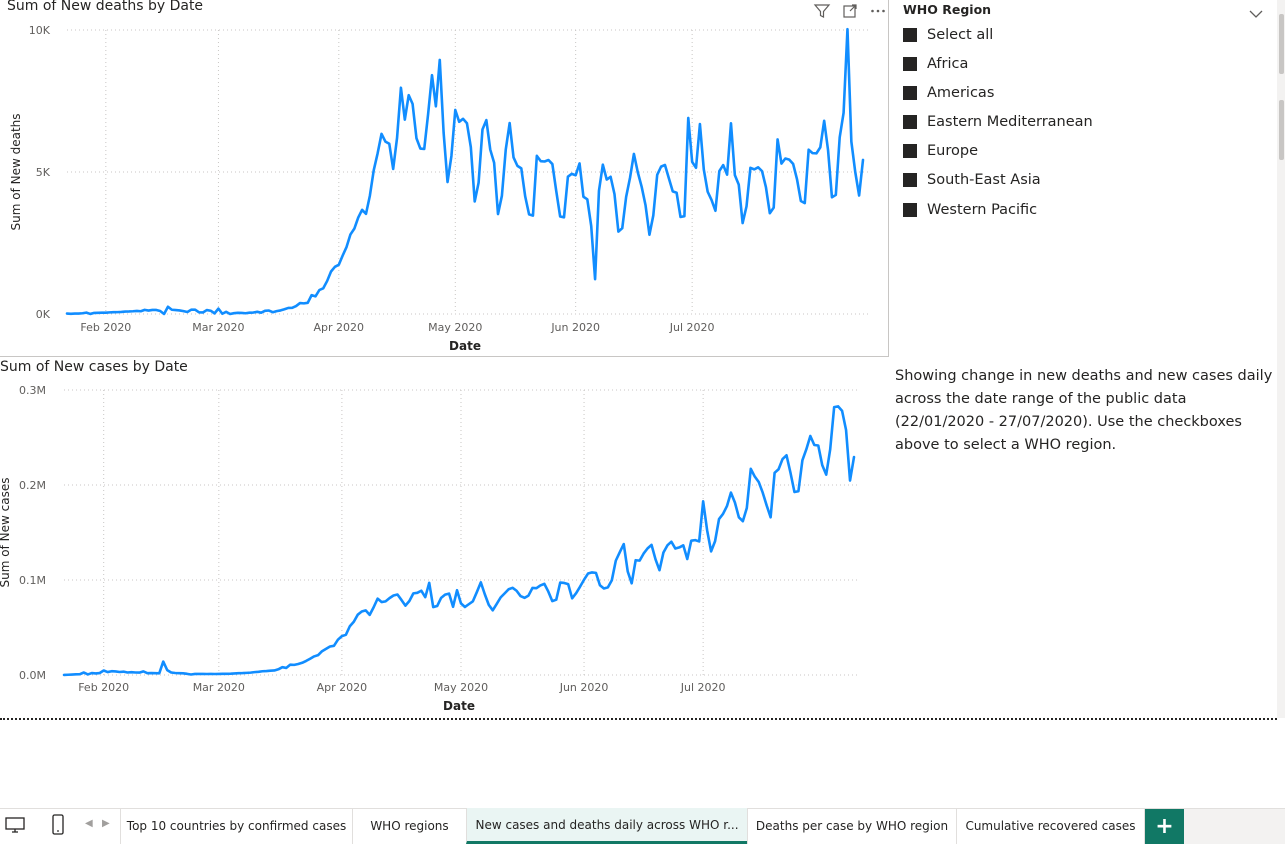 The image size is (1285, 847). I want to click on y-tick-label: 0.0M, so click(32, 675).